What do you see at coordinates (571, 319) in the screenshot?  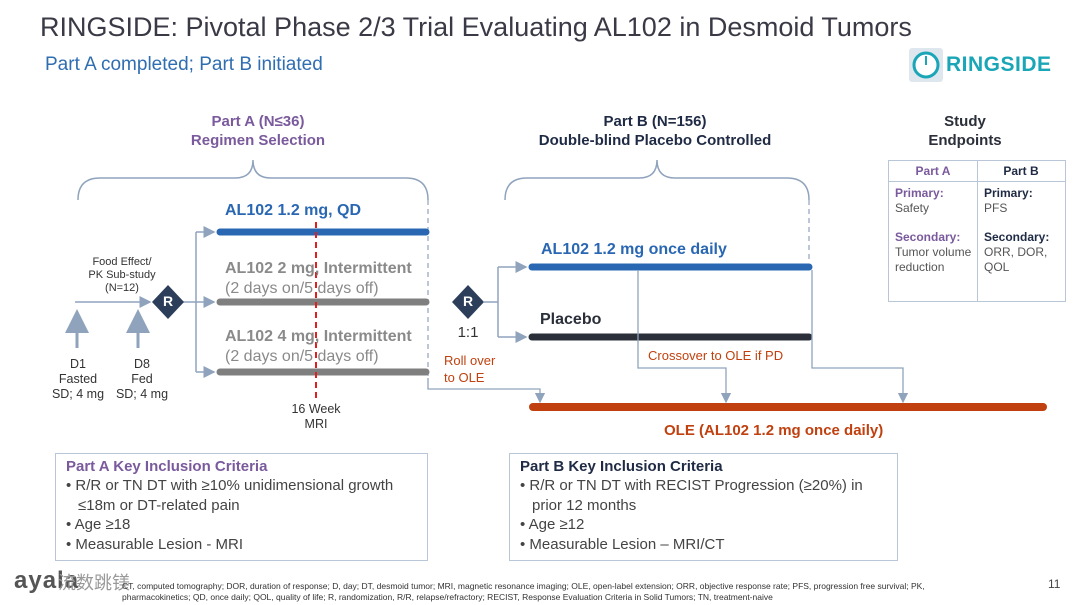 I see `arm-b-placebo-label: Placebo` at bounding box center [571, 319].